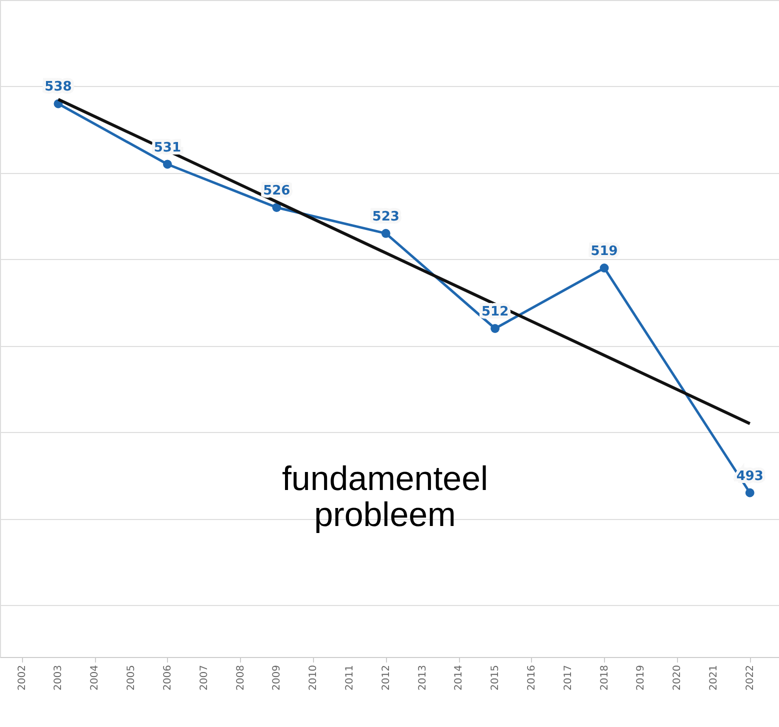 The height and width of the screenshot is (727, 779). What do you see at coordinates (568, 677) in the screenshot?
I see `x-tick-label: 2017` at bounding box center [568, 677].